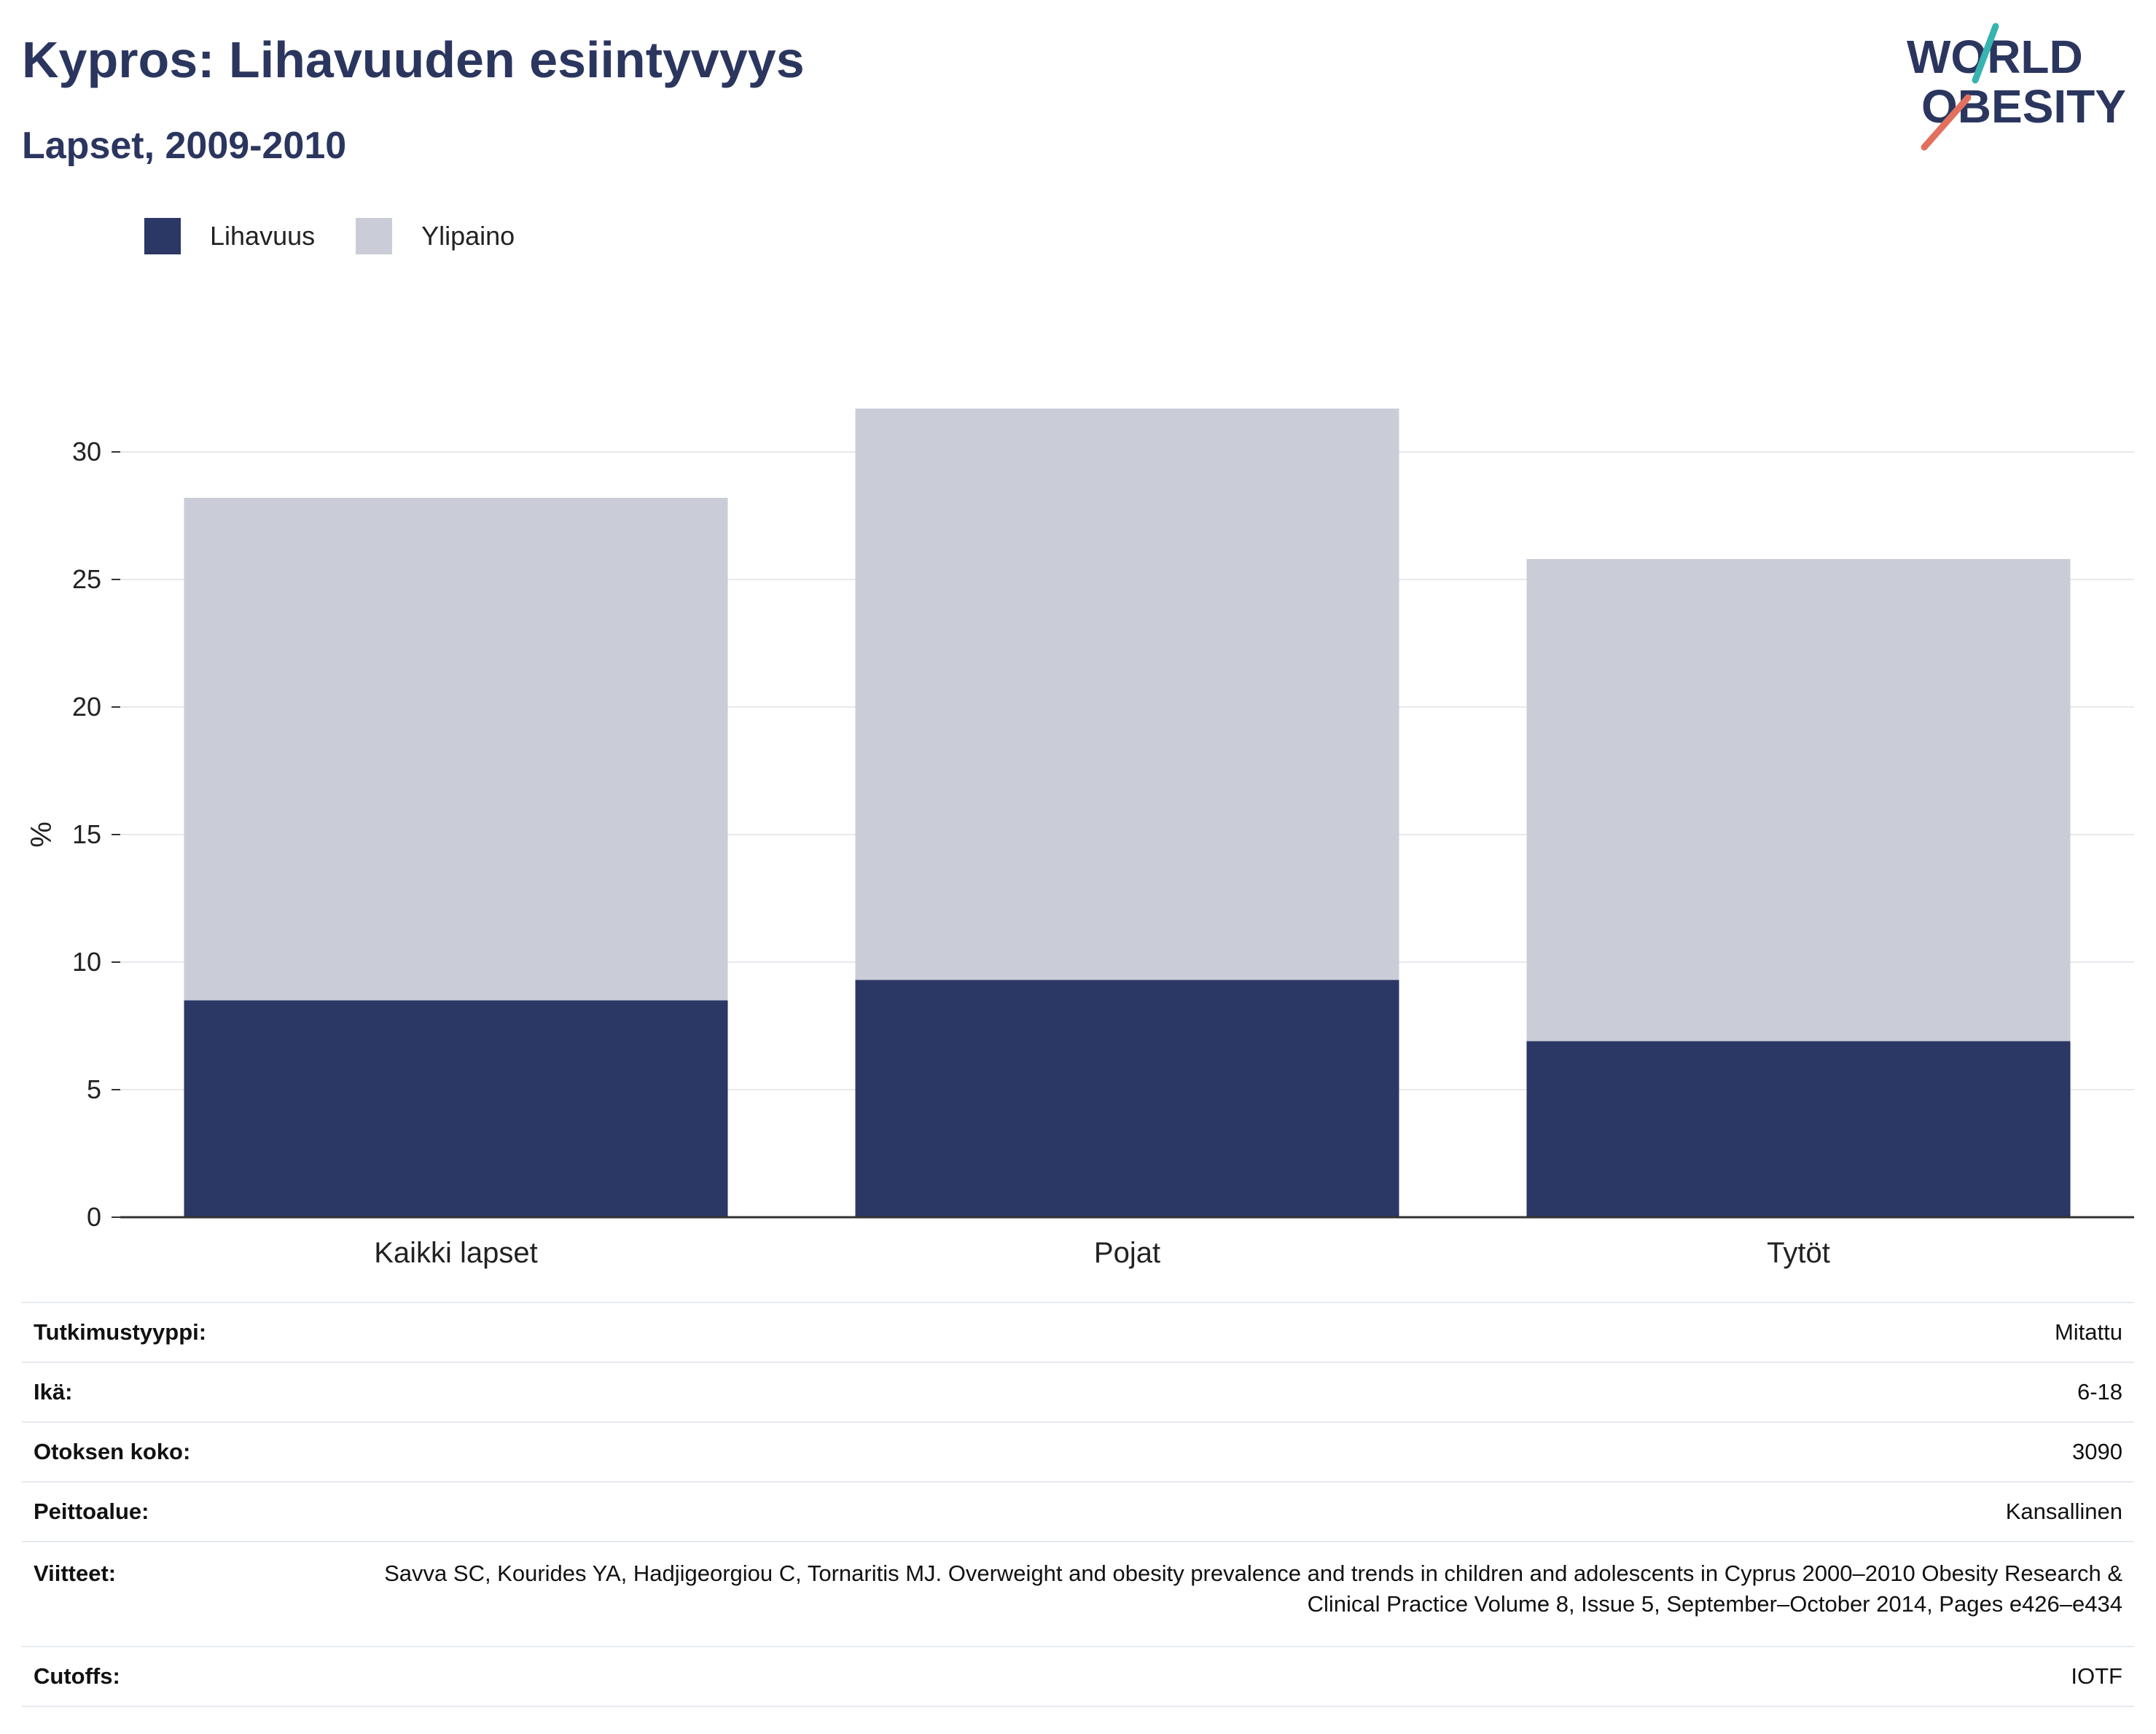  I want to click on meta-row-sample-size: Otoksen koko: 3090, so click(1078, 1452).